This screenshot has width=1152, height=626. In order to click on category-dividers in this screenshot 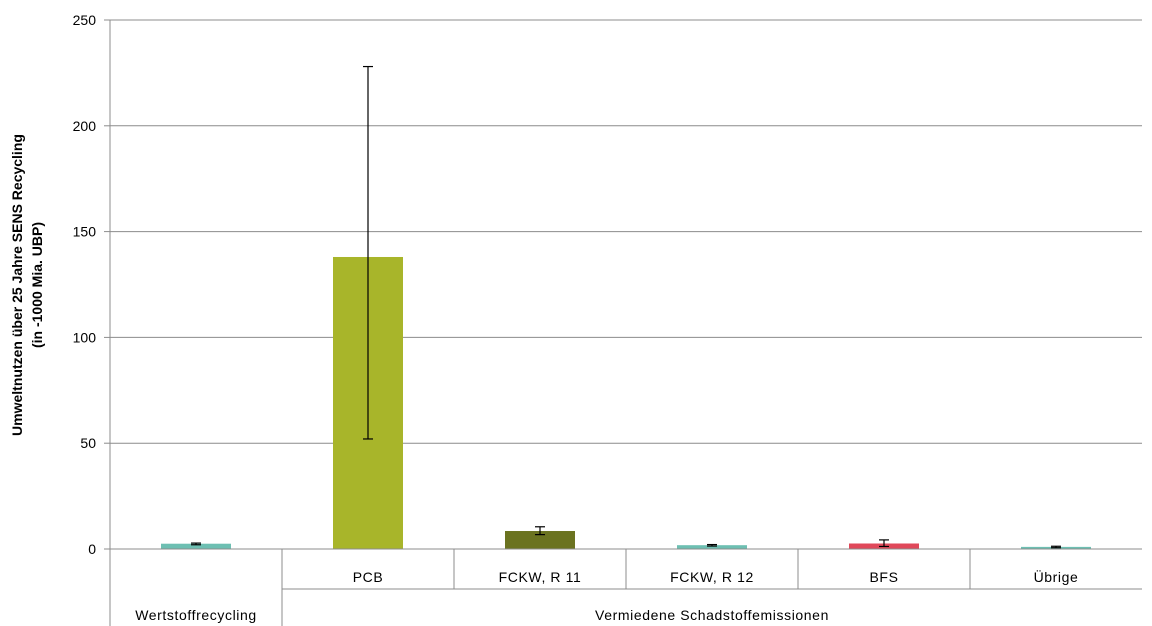, I will do `click(625, 587)`.